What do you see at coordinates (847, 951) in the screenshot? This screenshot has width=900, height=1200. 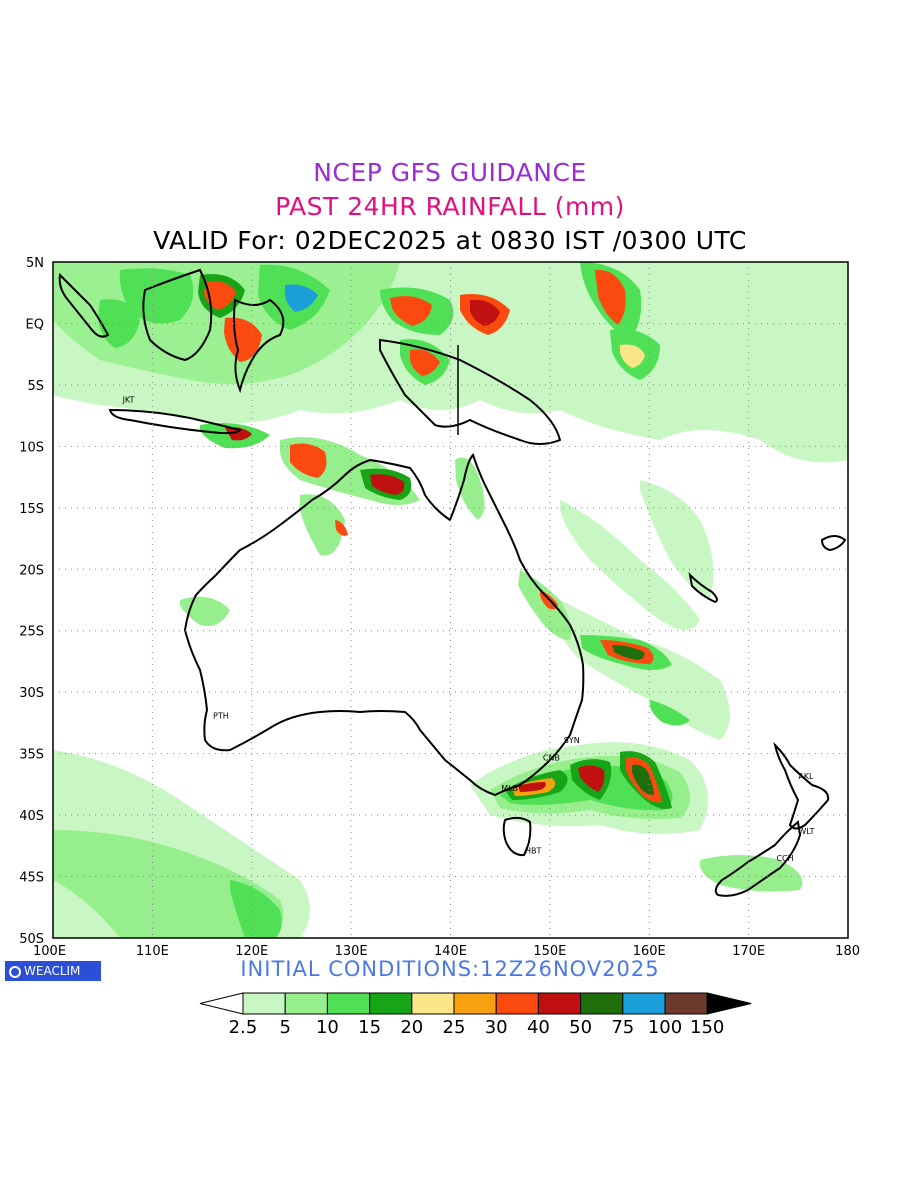 I see `lon-tick-label: 180` at bounding box center [847, 951].